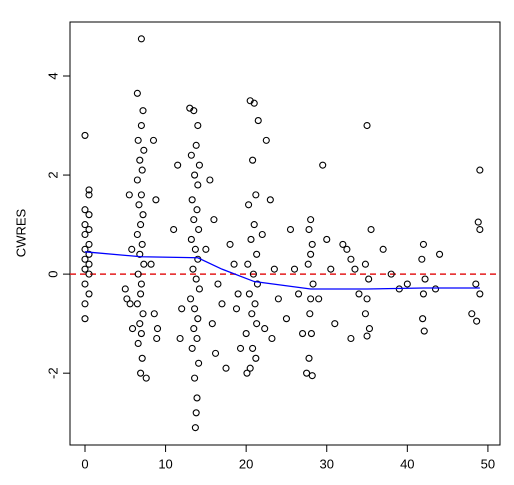  Describe the element at coordinates (52, 373) in the screenshot. I see `y-tick-label: -2` at that location.